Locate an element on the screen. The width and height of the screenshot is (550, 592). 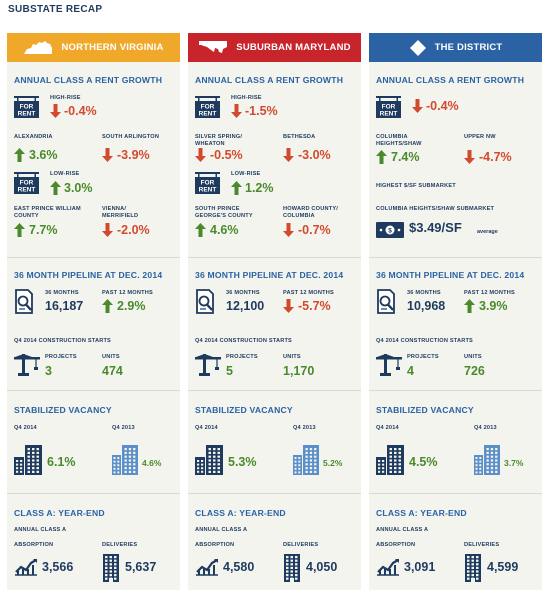
column-header: THE DISTRICT is located at coordinates (455, 47).